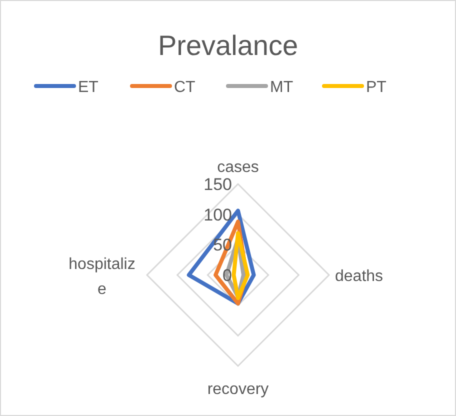 The height and width of the screenshot is (416, 456). Describe the element at coordinates (218, 214) in the screenshot. I see `y-tick-label: 100` at that location.